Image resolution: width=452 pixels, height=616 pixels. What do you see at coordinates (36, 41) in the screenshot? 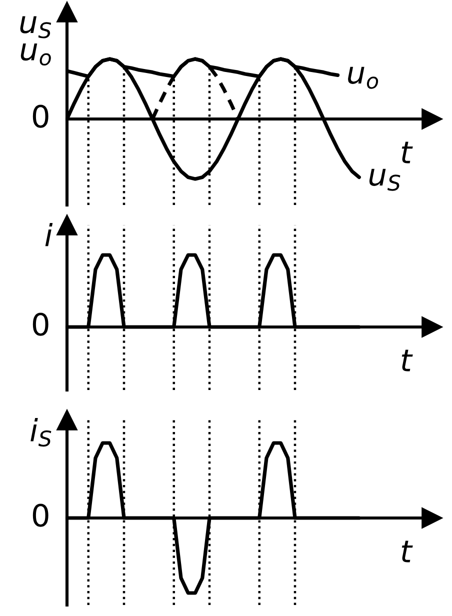
I see `y-axis-title: u$_{S}$ u$_{o}$` at bounding box center [36, 41].